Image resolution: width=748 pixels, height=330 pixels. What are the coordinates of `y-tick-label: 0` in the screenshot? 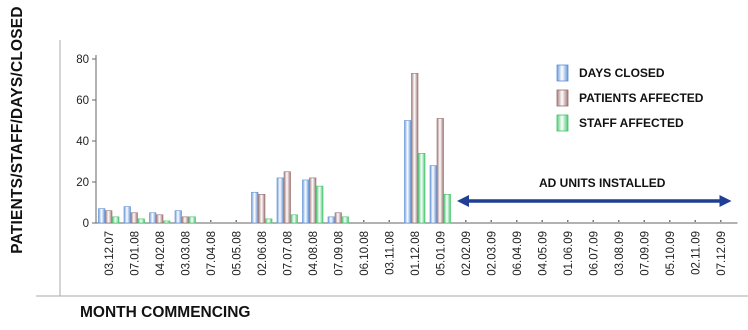 It's located at (86, 224).